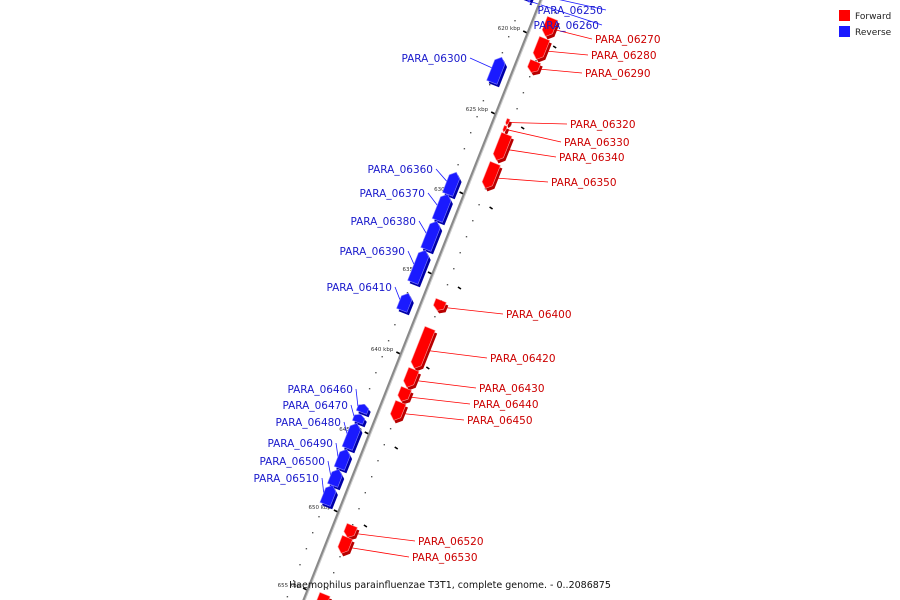  I want to click on gene-label: PARA_06490, so click(300, 444).